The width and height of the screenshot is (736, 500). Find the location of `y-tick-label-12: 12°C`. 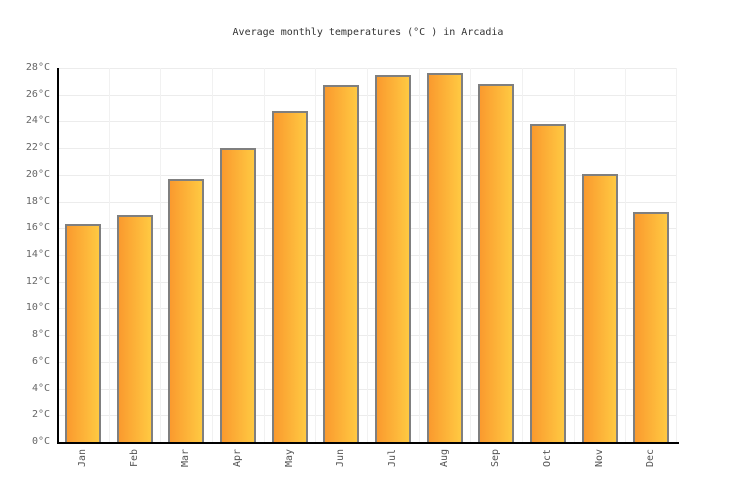

y-tick-label-12: 12°C is located at coordinates (37, 281).